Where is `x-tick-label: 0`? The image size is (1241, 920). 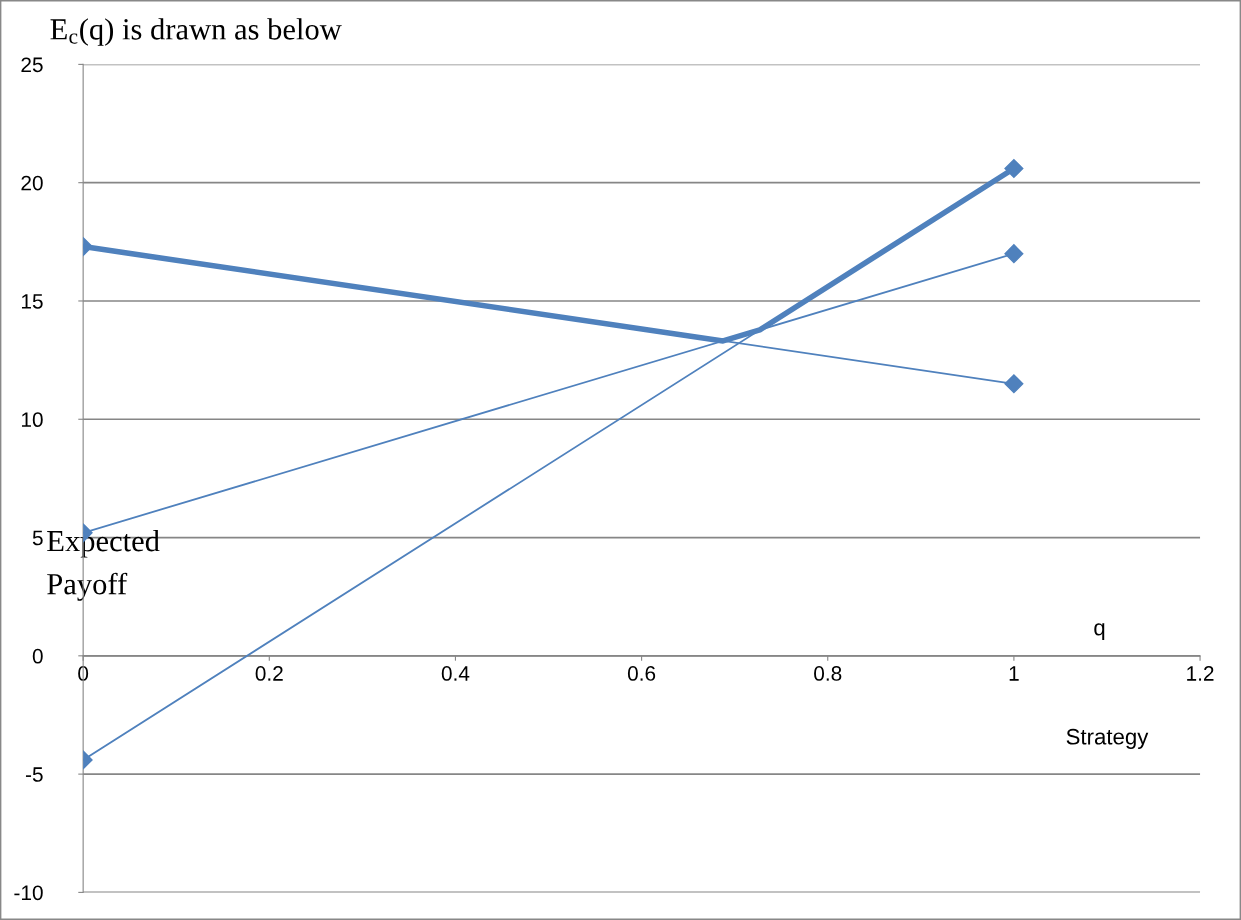 x-tick-label: 0 is located at coordinates (83, 673).